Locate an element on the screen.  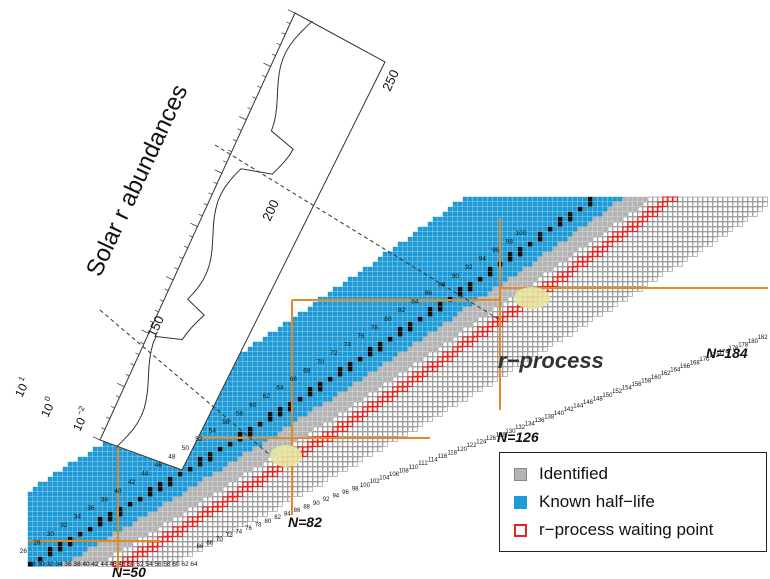
n-label: 158 is located at coordinates (646, 381).